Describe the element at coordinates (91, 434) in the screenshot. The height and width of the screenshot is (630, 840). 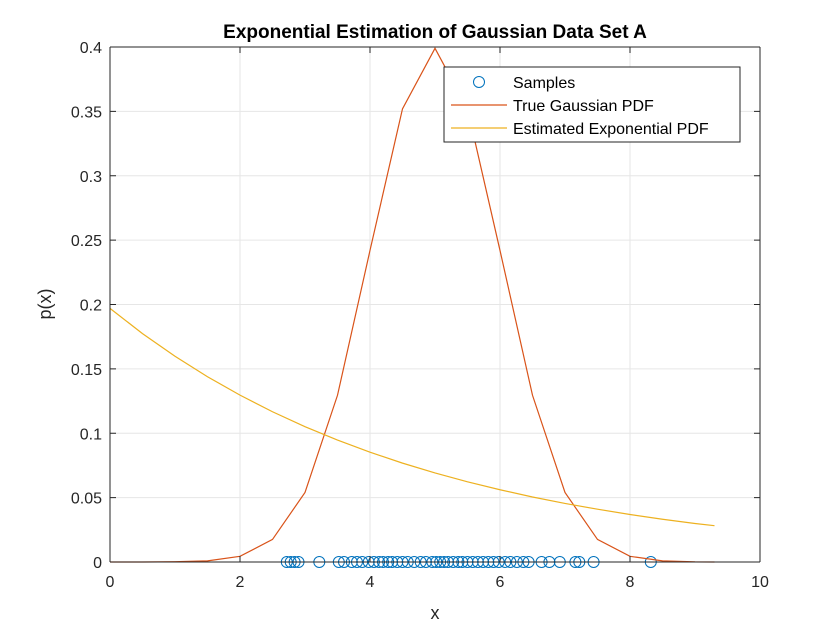
I see `y-tick-label: 0.1` at that location.